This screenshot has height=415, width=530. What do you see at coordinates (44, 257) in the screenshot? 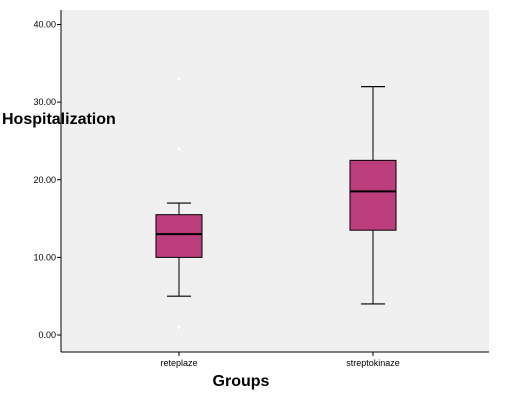
I see `y-tick-label: 10.00` at bounding box center [44, 257].